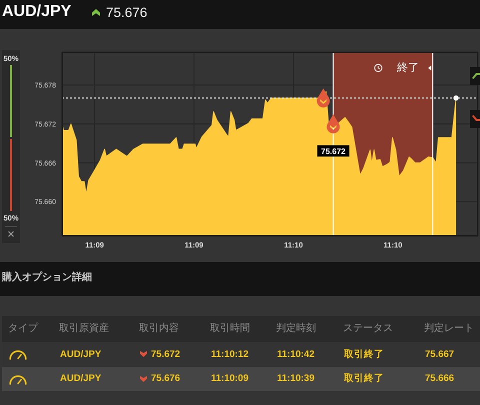 This screenshot has width=480, height=405. Describe the element at coordinates (230, 378) in the screenshot. I see `text: 11:10:09` at that location.